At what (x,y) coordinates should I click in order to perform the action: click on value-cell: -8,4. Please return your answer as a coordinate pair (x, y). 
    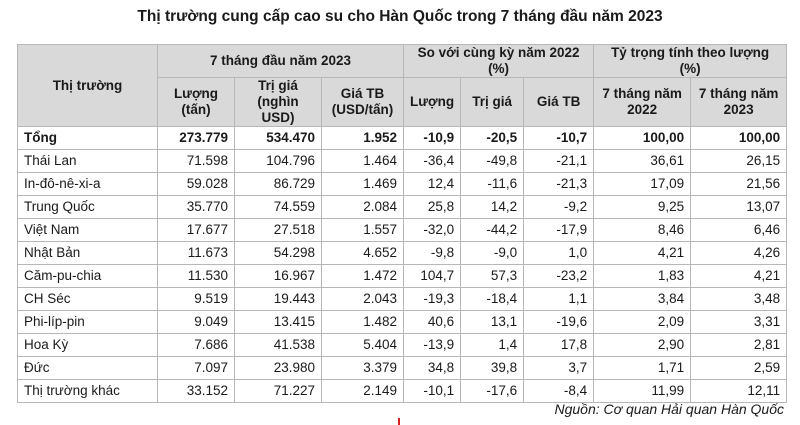
    Looking at the image, I should click on (559, 391).